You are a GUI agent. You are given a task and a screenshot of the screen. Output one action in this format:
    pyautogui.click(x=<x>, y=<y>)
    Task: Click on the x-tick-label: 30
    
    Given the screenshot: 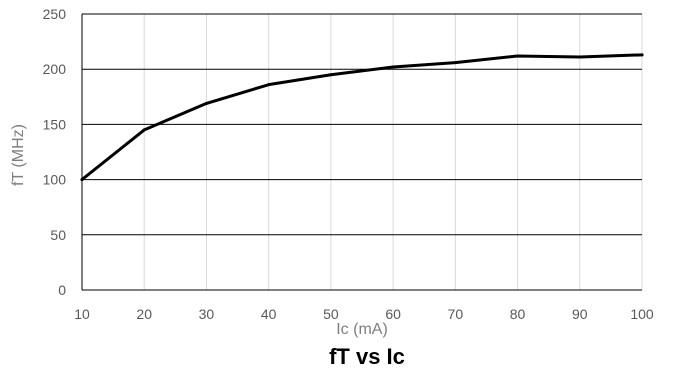 What is the action you would take?
    pyautogui.click(x=207, y=314)
    